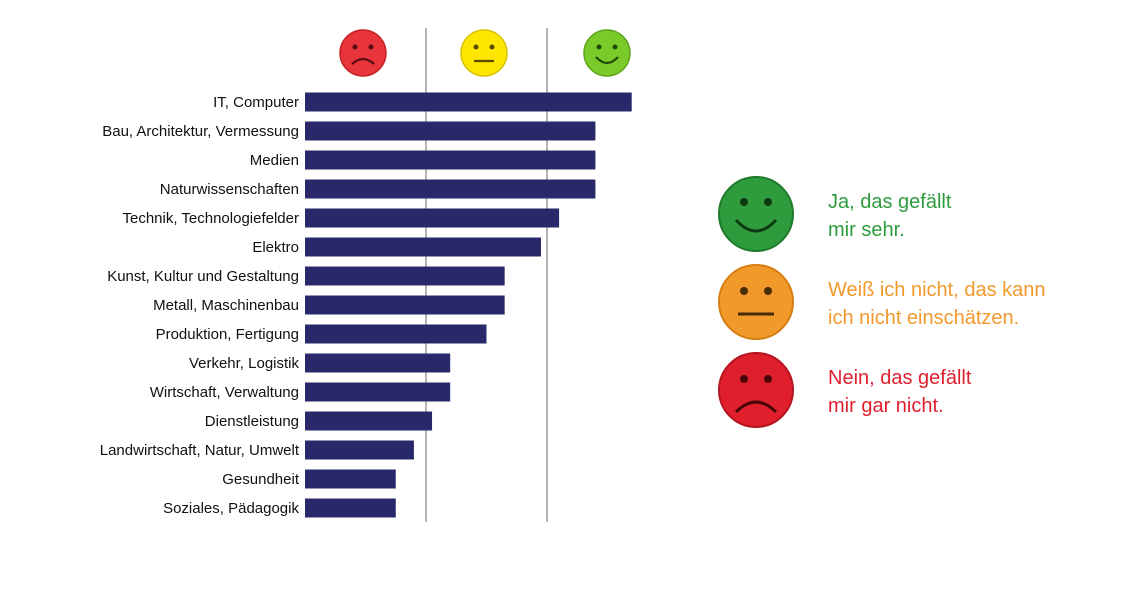  I want to click on category-label: Metall, Maschinenbau, so click(226, 305).